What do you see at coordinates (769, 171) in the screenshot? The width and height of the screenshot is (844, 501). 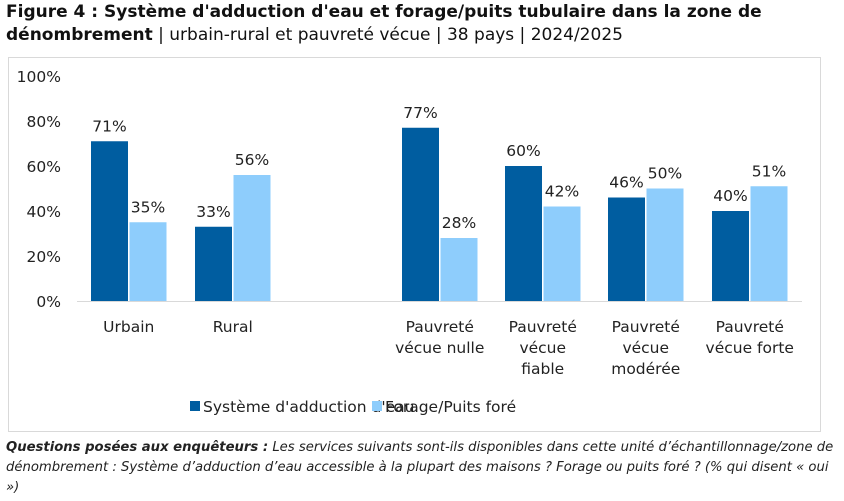 I see `data-label: 51%` at bounding box center [769, 171].